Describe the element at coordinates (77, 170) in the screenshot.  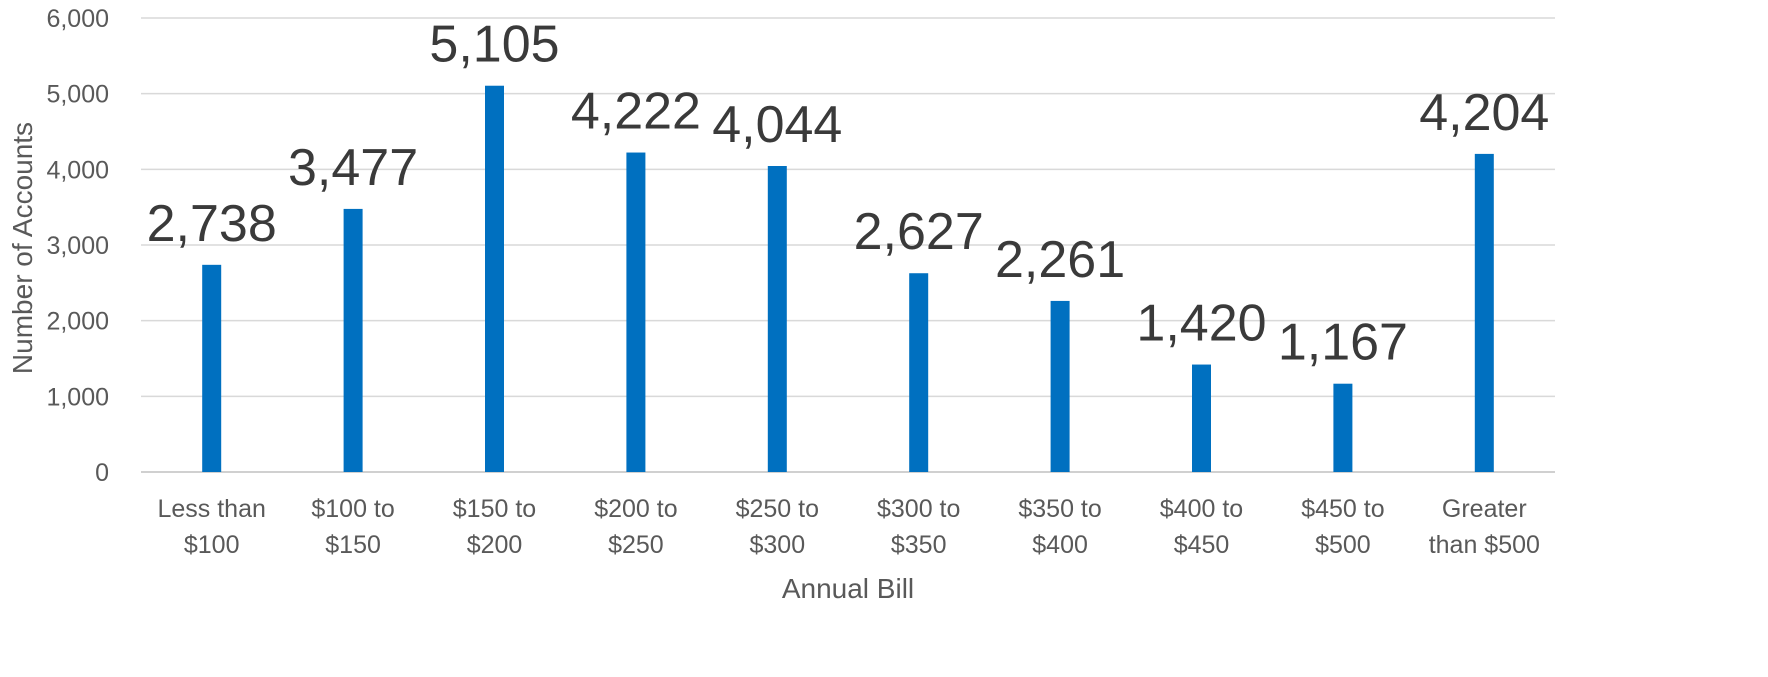
I see `y-tick-label: 4,000` at that location.